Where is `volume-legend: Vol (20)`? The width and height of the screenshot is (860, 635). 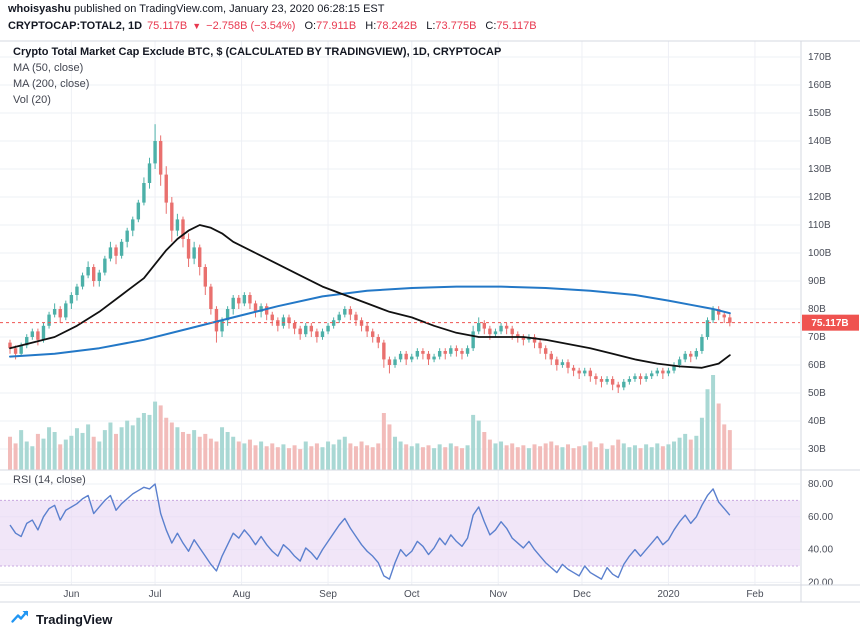
volume-legend: Vol (20) is located at coordinates (32, 100).